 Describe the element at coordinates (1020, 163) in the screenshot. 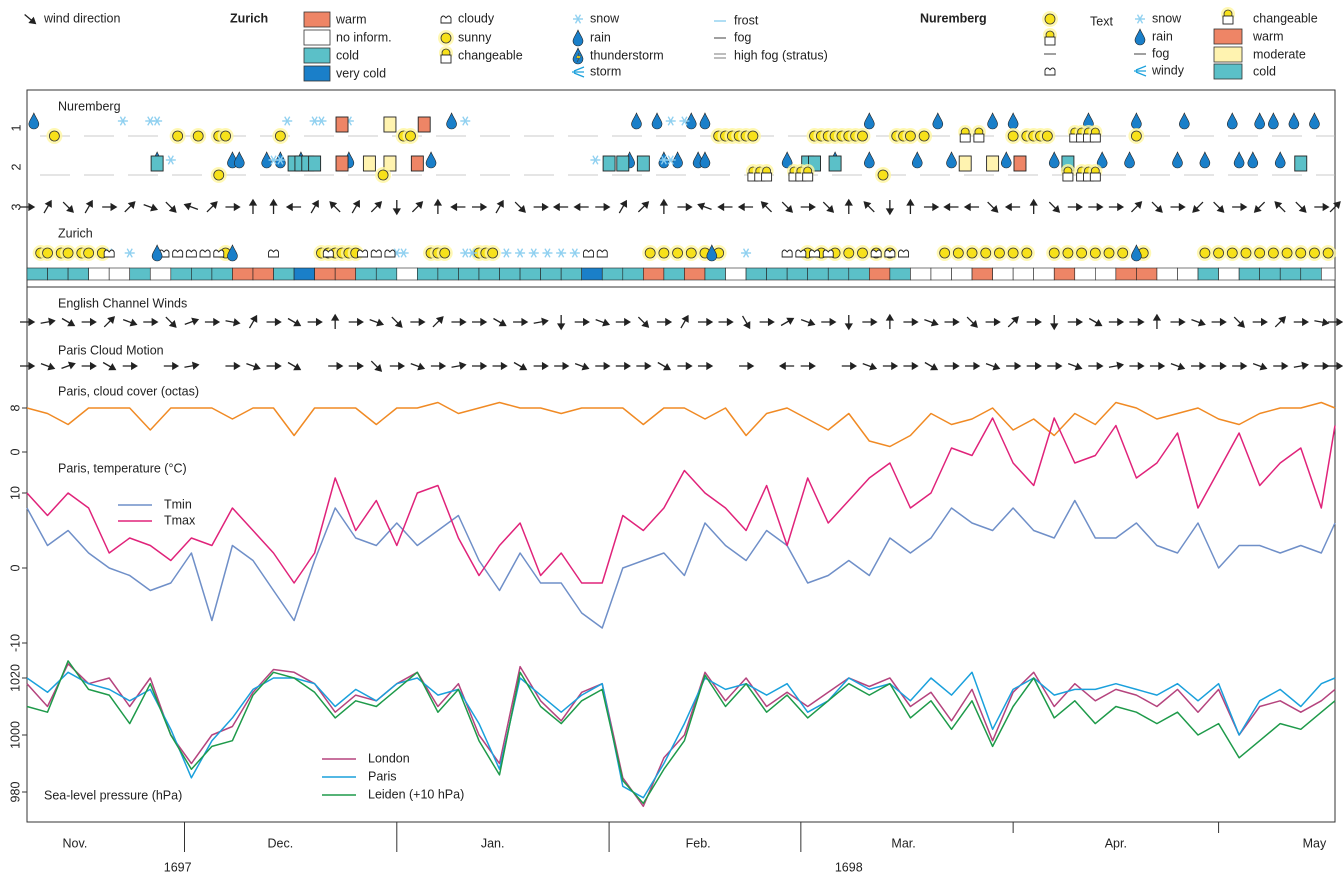

I see `class-box` at that location.